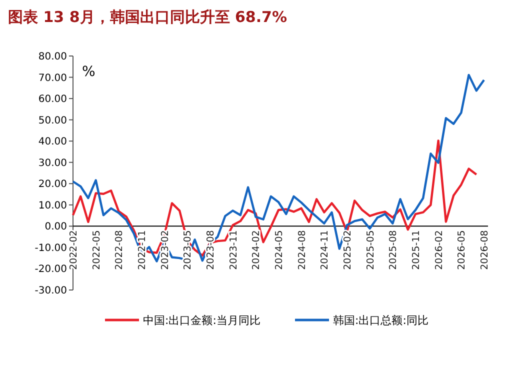 This screenshot has height=382, width=524. Describe the element at coordinates (394, 250) in the screenshot. I see `x-tick-label: 2025-08` at that location.